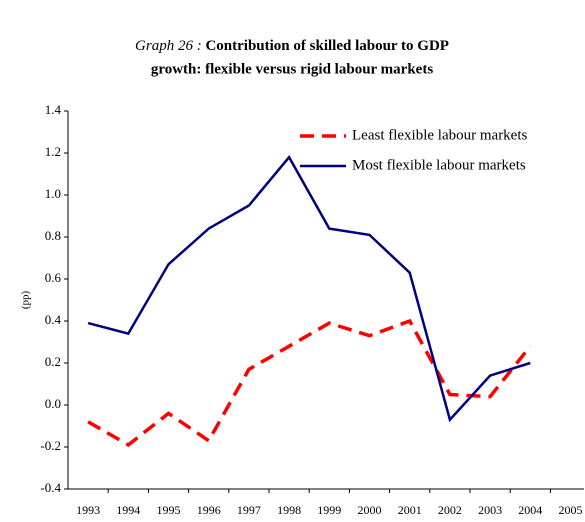  Describe the element at coordinates (327, 46) in the screenshot. I see `title-line: Contribution of skilled labour to GDP` at that location.